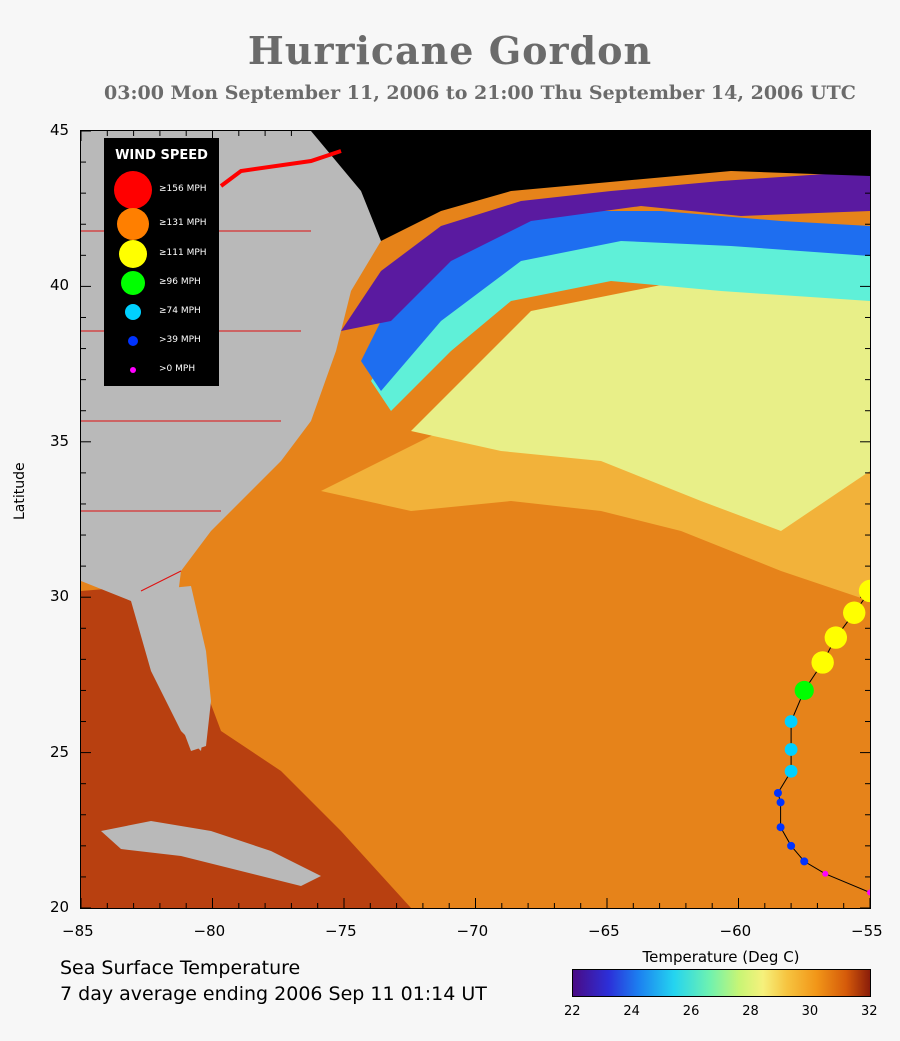 This screenshot has width=900, height=1041. I want to click on y-tick-label: 20, so click(60, 907).